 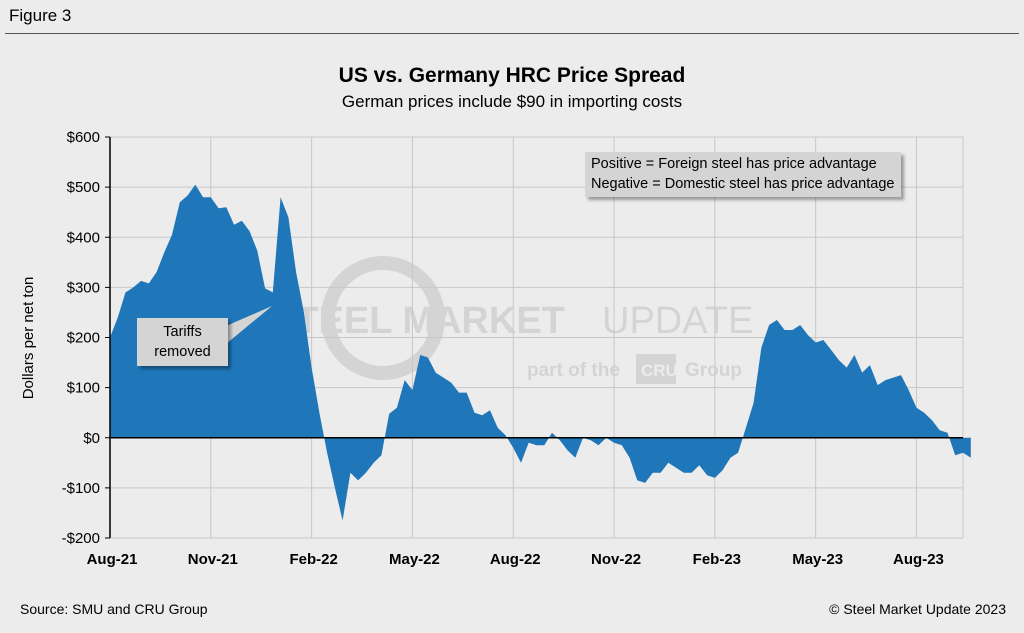 What do you see at coordinates (717, 559) in the screenshot?
I see `x-tick-label: Feb-23` at bounding box center [717, 559].